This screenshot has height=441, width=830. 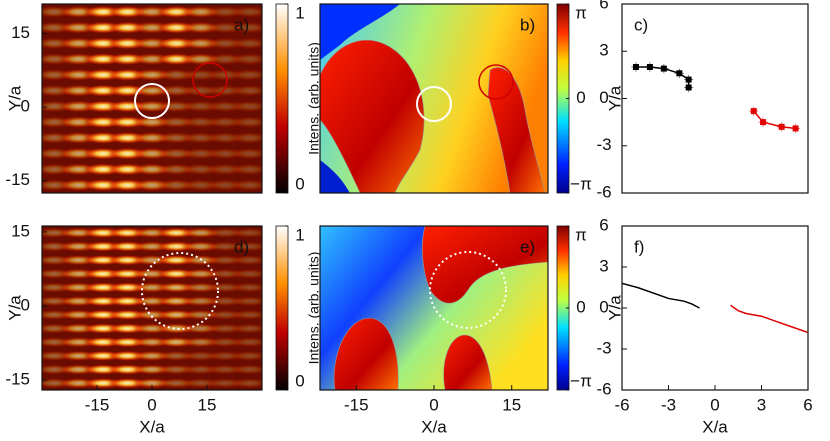 What do you see at coordinates (714, 404) in the screenshot?
I see `x-tick-label: 0` at bounding box center [714, 404].